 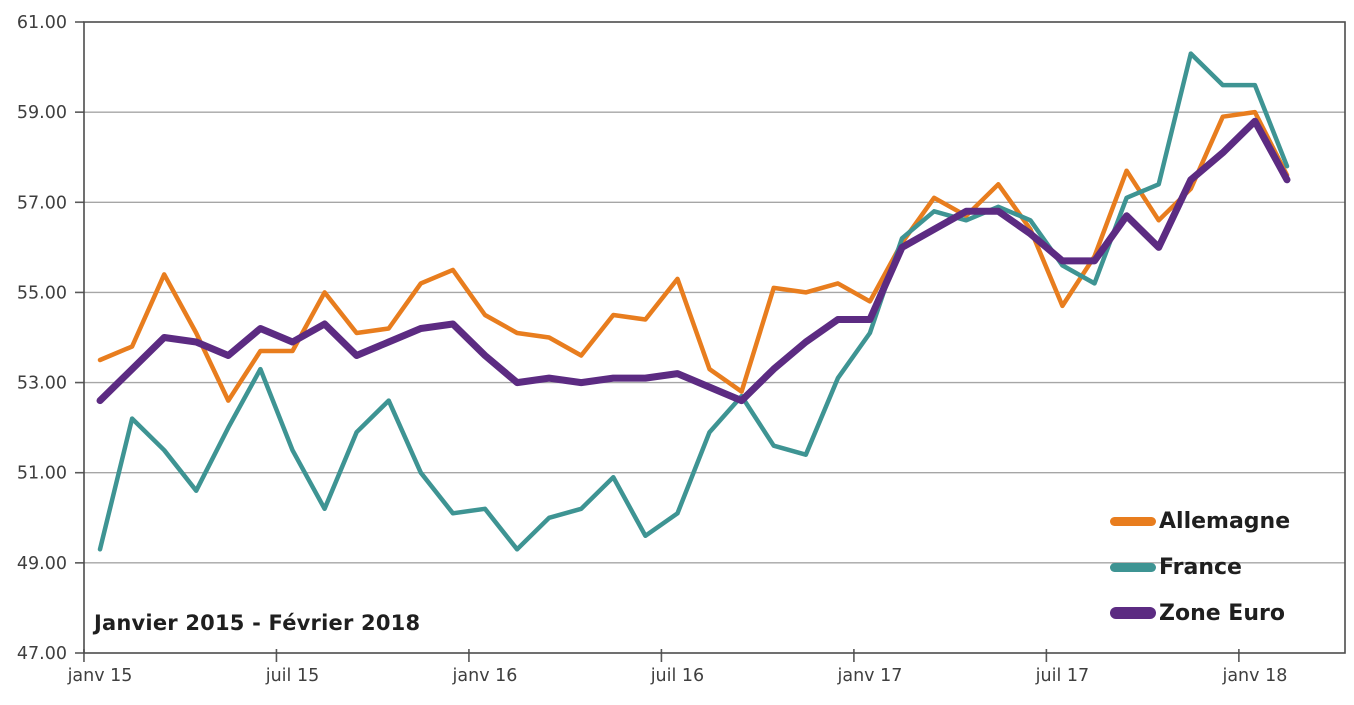 I want to click on x-axis-label: janv 16, so click(x=485, y=676).